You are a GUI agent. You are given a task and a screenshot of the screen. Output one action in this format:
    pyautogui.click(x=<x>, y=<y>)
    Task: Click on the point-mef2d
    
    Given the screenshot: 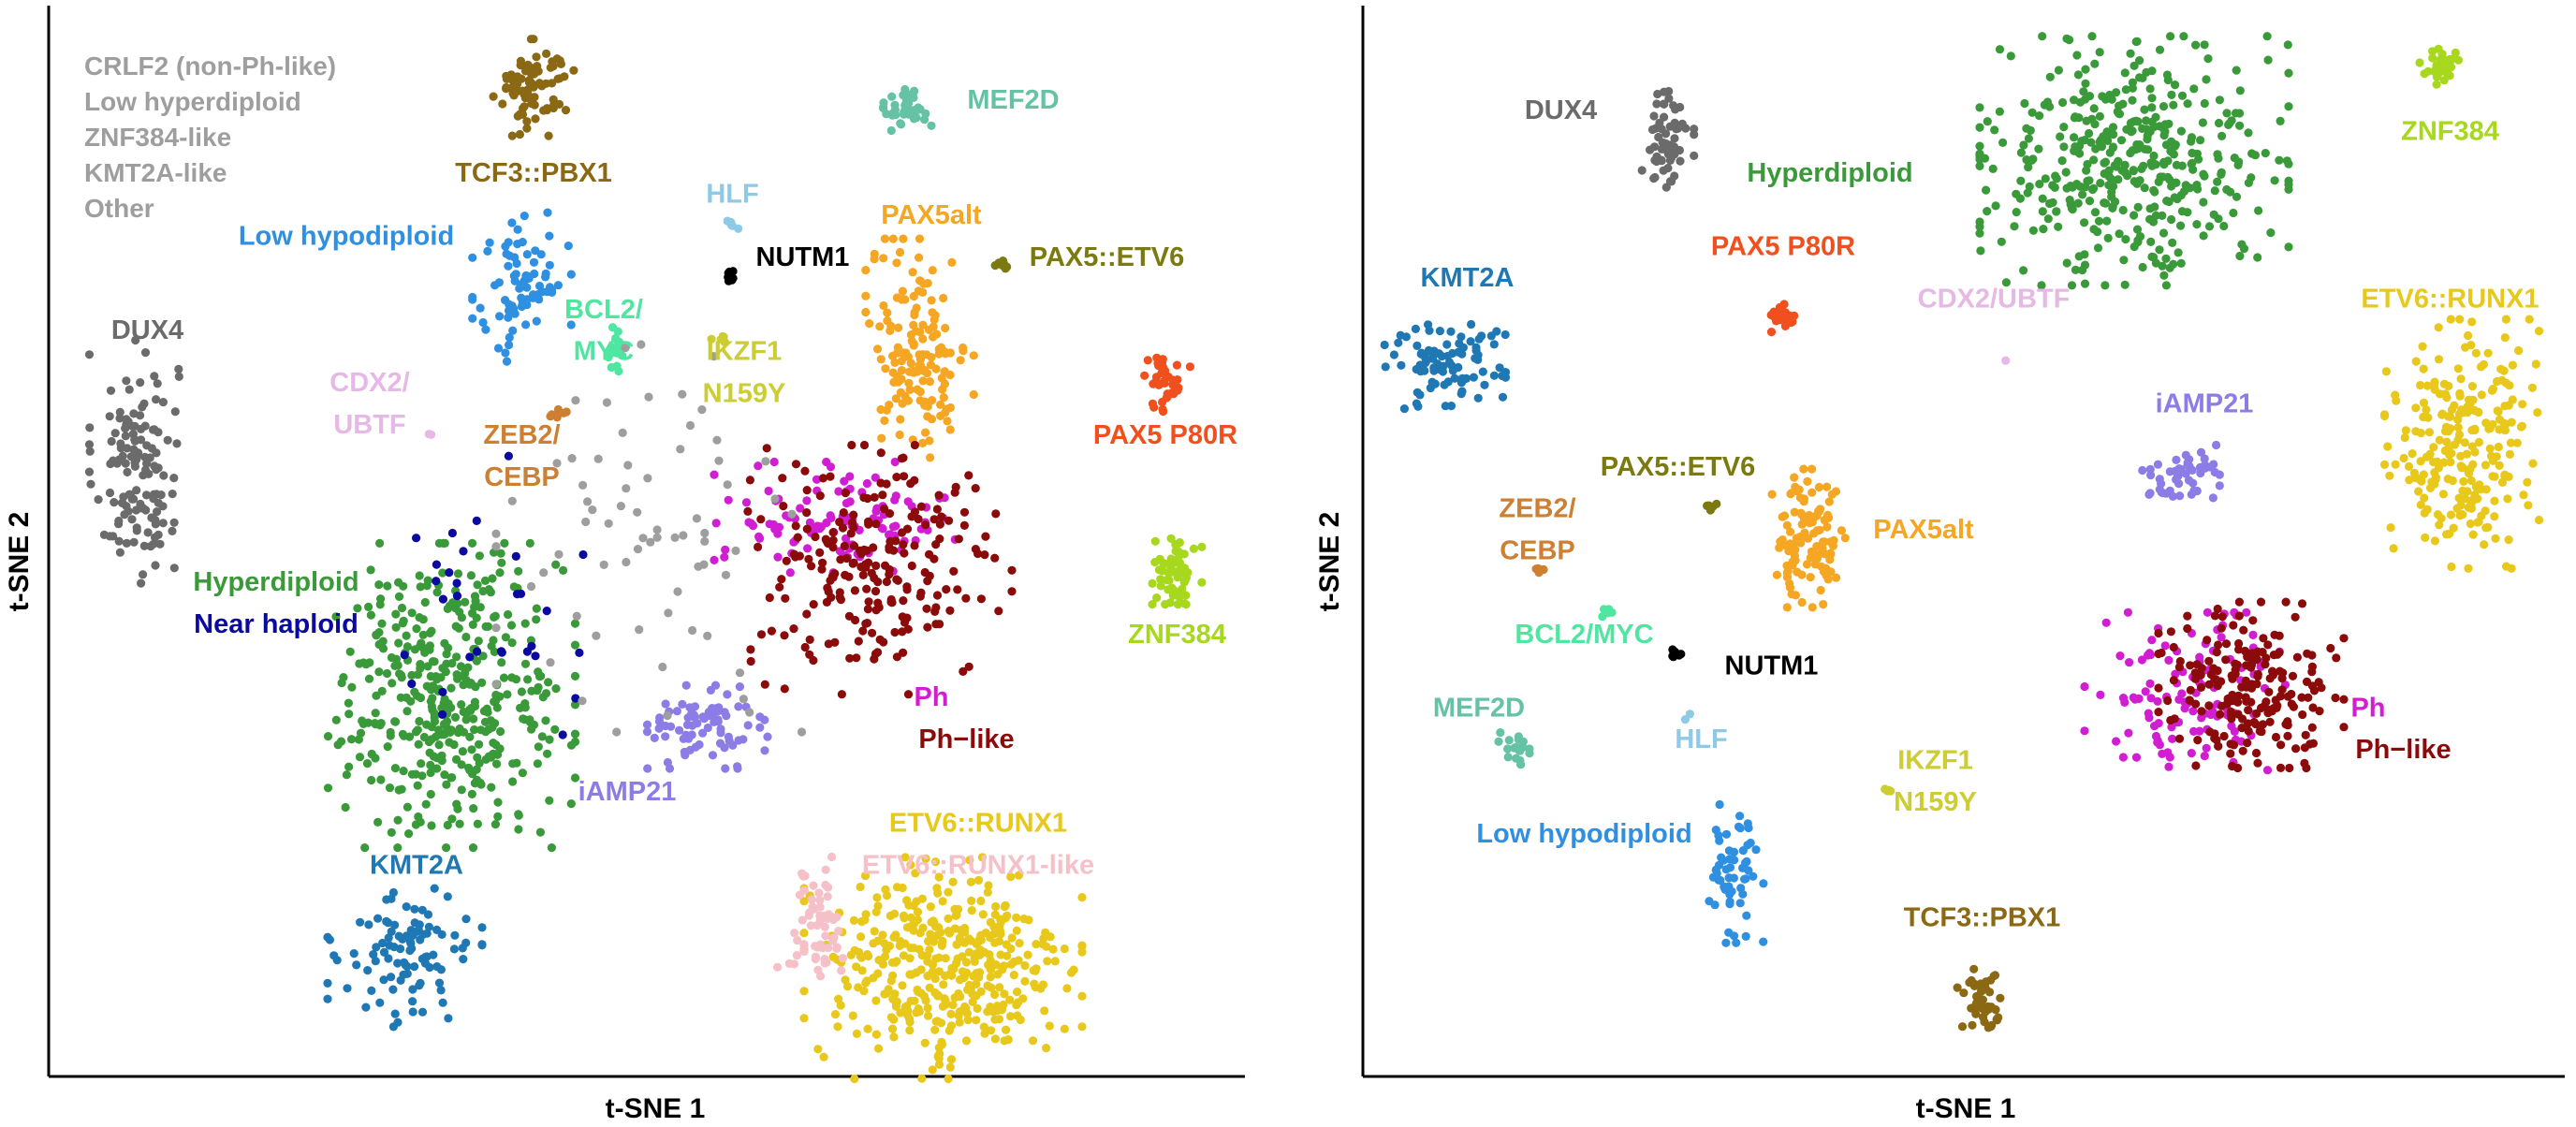 What is the action you would take?
    pyautogui.click(x=1498, y=741)
    